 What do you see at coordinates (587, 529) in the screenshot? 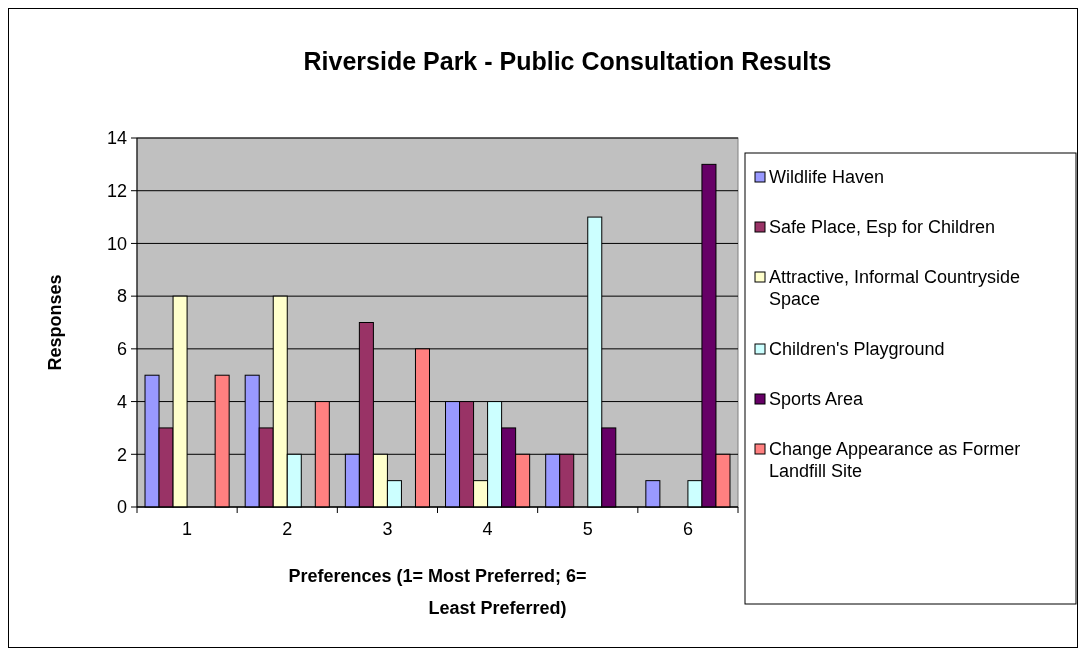
I see `x-tick-label: 5` at bounding box center [587, 529].